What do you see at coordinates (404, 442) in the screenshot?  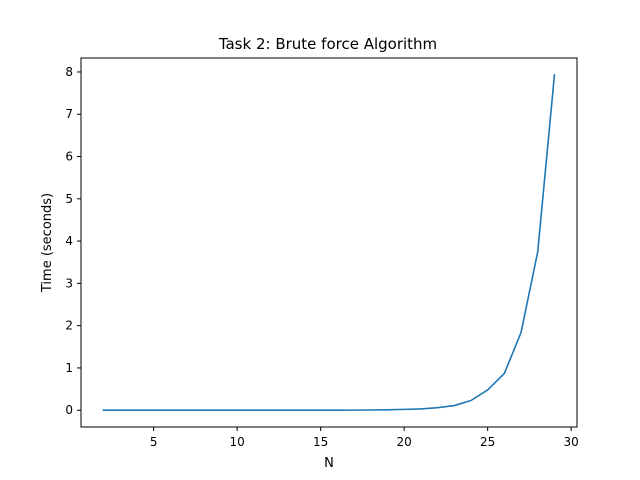 I see `x-tick-label: 20` at bounding box center [404, 442].